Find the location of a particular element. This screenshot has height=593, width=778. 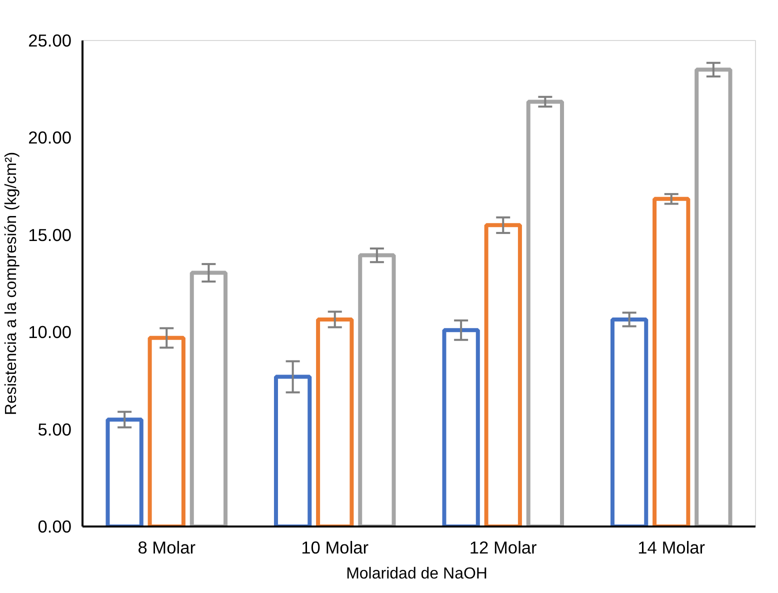

x-tick-label: 12 Molar is located at coordinates (503, 548).